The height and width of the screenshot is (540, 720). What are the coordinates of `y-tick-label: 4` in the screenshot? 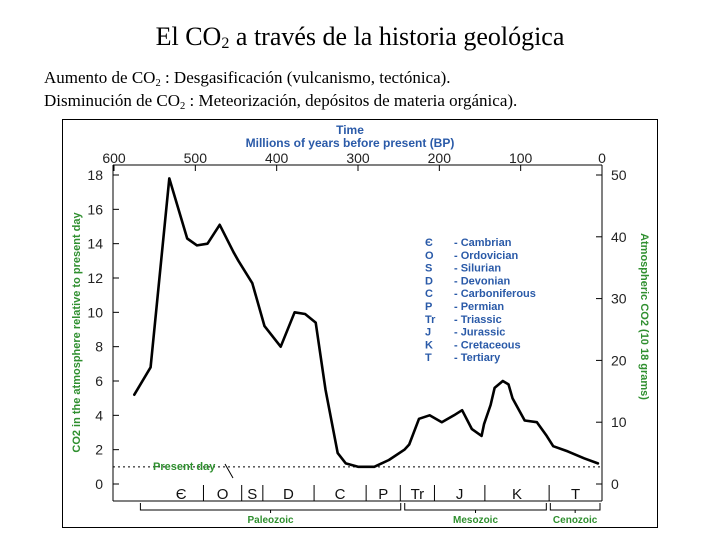 It's located at (99, 415).